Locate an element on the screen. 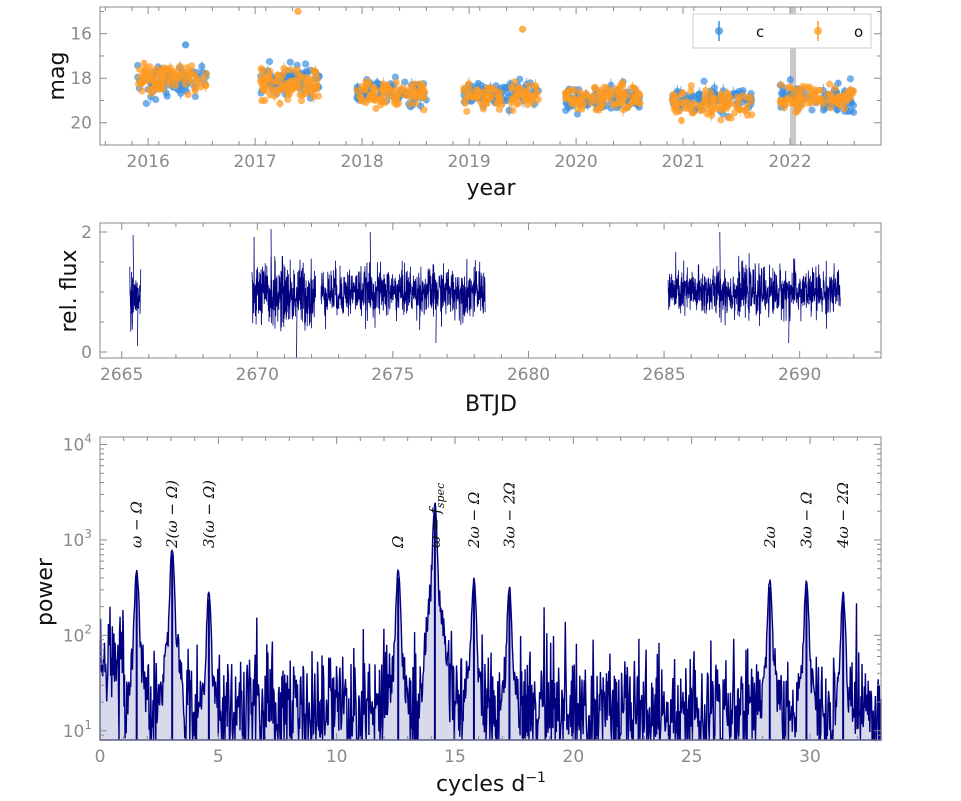 The height and width of the screenshot is (801, 961). x-tick-label: 15 is located at coordinates (455, 757).